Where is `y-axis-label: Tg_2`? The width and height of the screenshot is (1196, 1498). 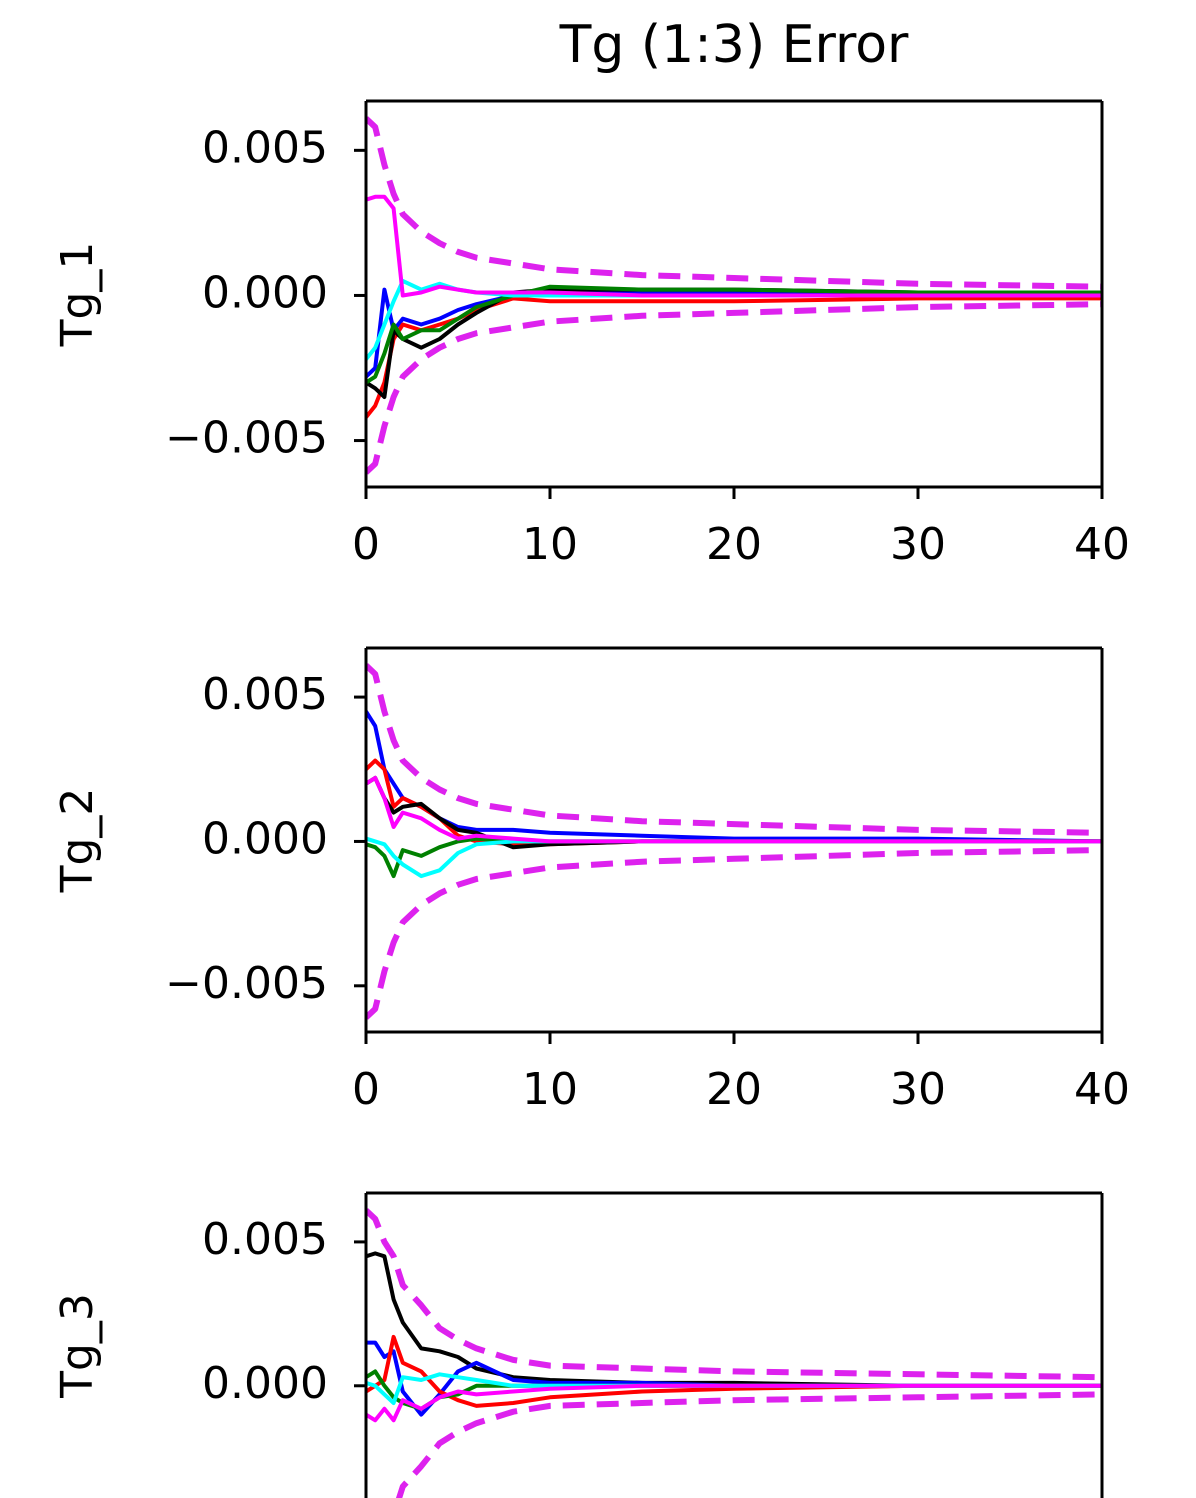 y-axis-label: Tg_2 is located at coordinates (77, 841).